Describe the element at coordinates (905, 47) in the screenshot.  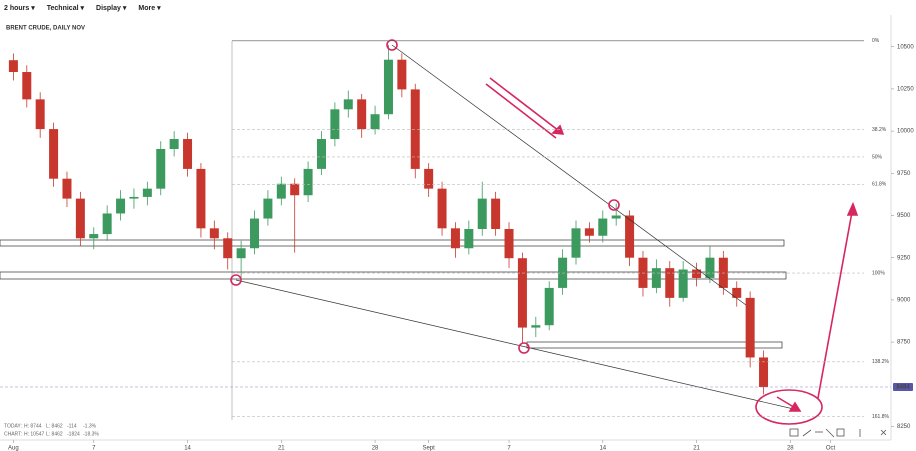
I see `y-tick-label: 10500` at that location.